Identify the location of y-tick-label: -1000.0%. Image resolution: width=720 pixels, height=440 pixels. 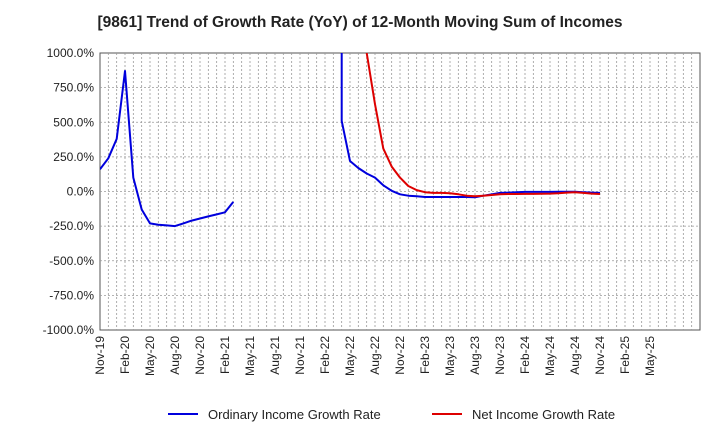
(69, 330).